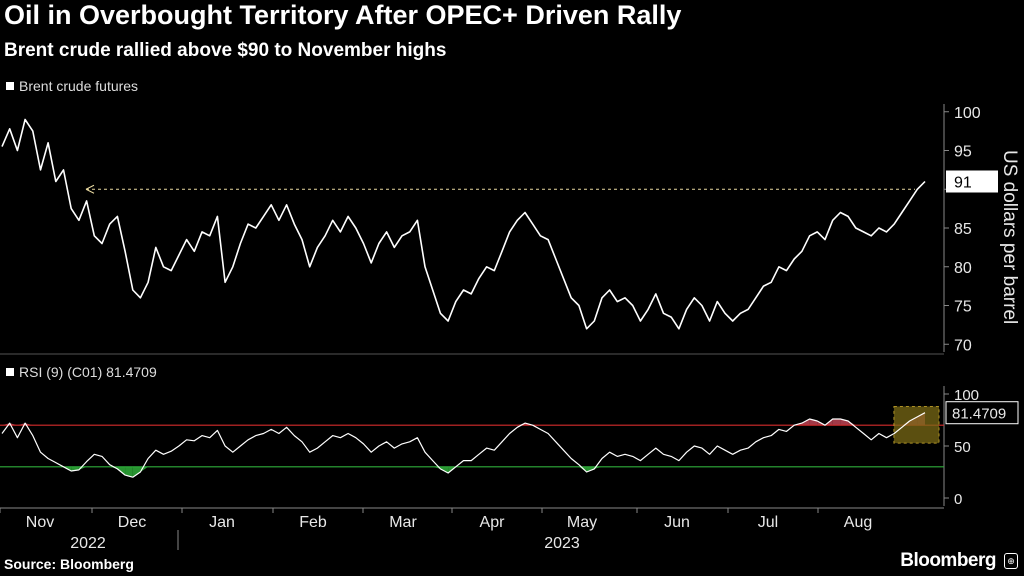 This screenshot has height=576, width=1024. Describe the element at coordinates (222, 522) in the screenshot. I see `x-month-label: Jan` at that location.